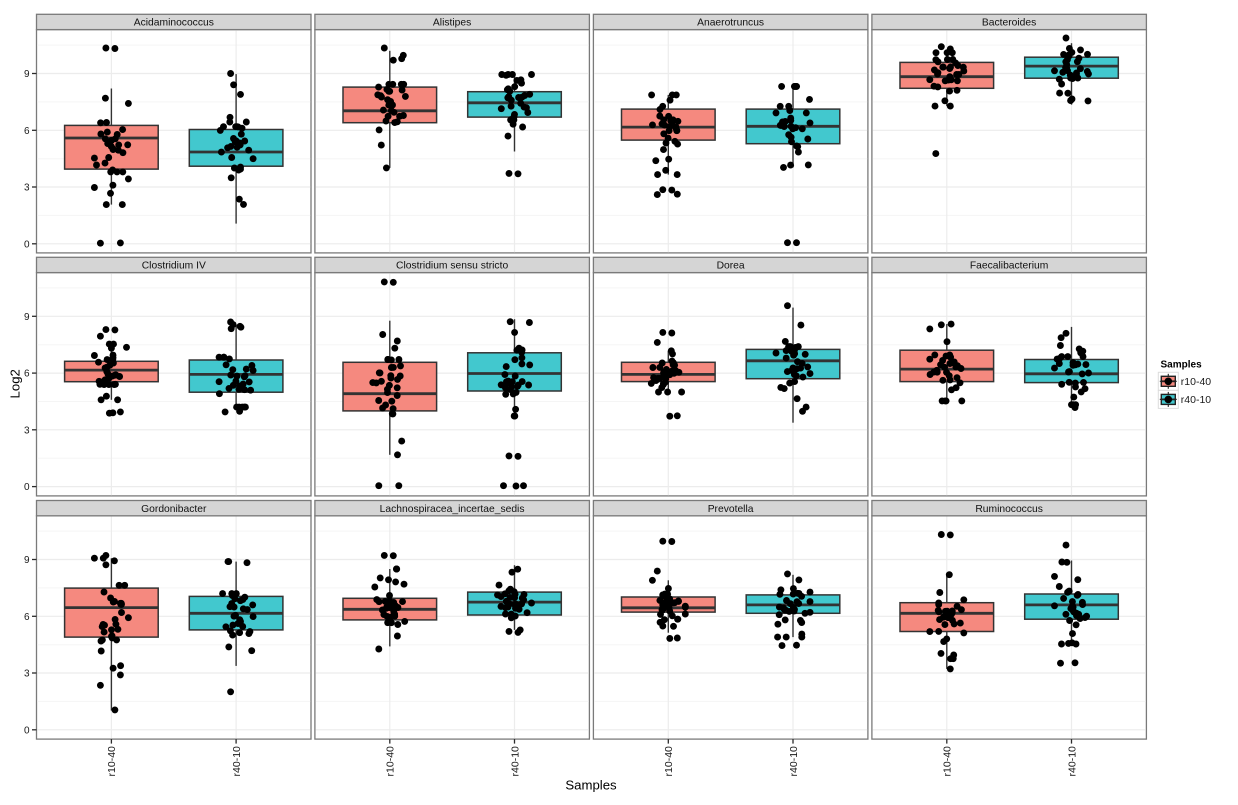 The width and height of the screenshot is (1238, 805). I want to click on svg-text: Anaerotruncus, so click(730, 23).